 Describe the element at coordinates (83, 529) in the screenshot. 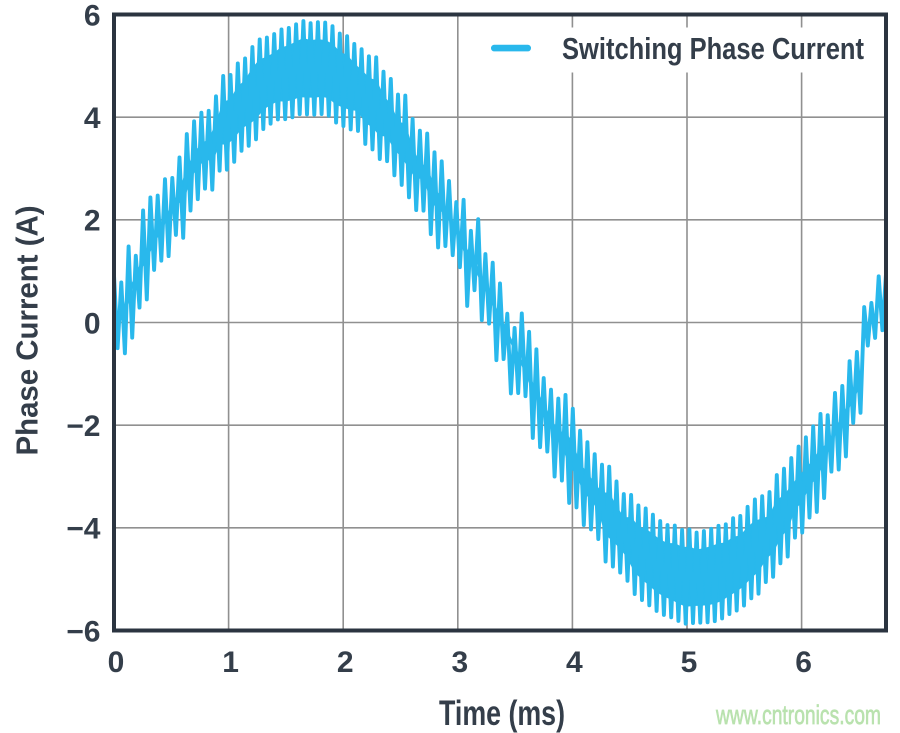

I see `svg-text: −4` at that location.